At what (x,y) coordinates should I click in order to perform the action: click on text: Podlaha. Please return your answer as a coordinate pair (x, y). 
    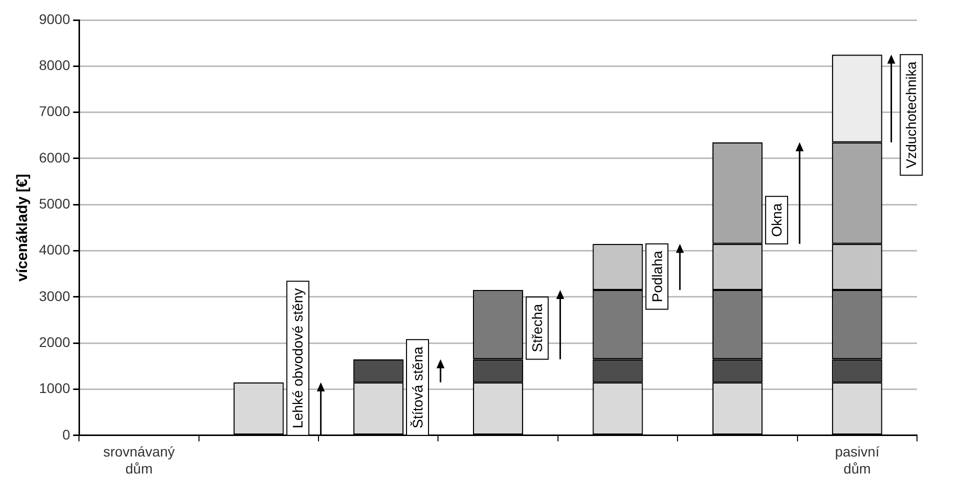
    Looking at the image, I should click on (656, 276).